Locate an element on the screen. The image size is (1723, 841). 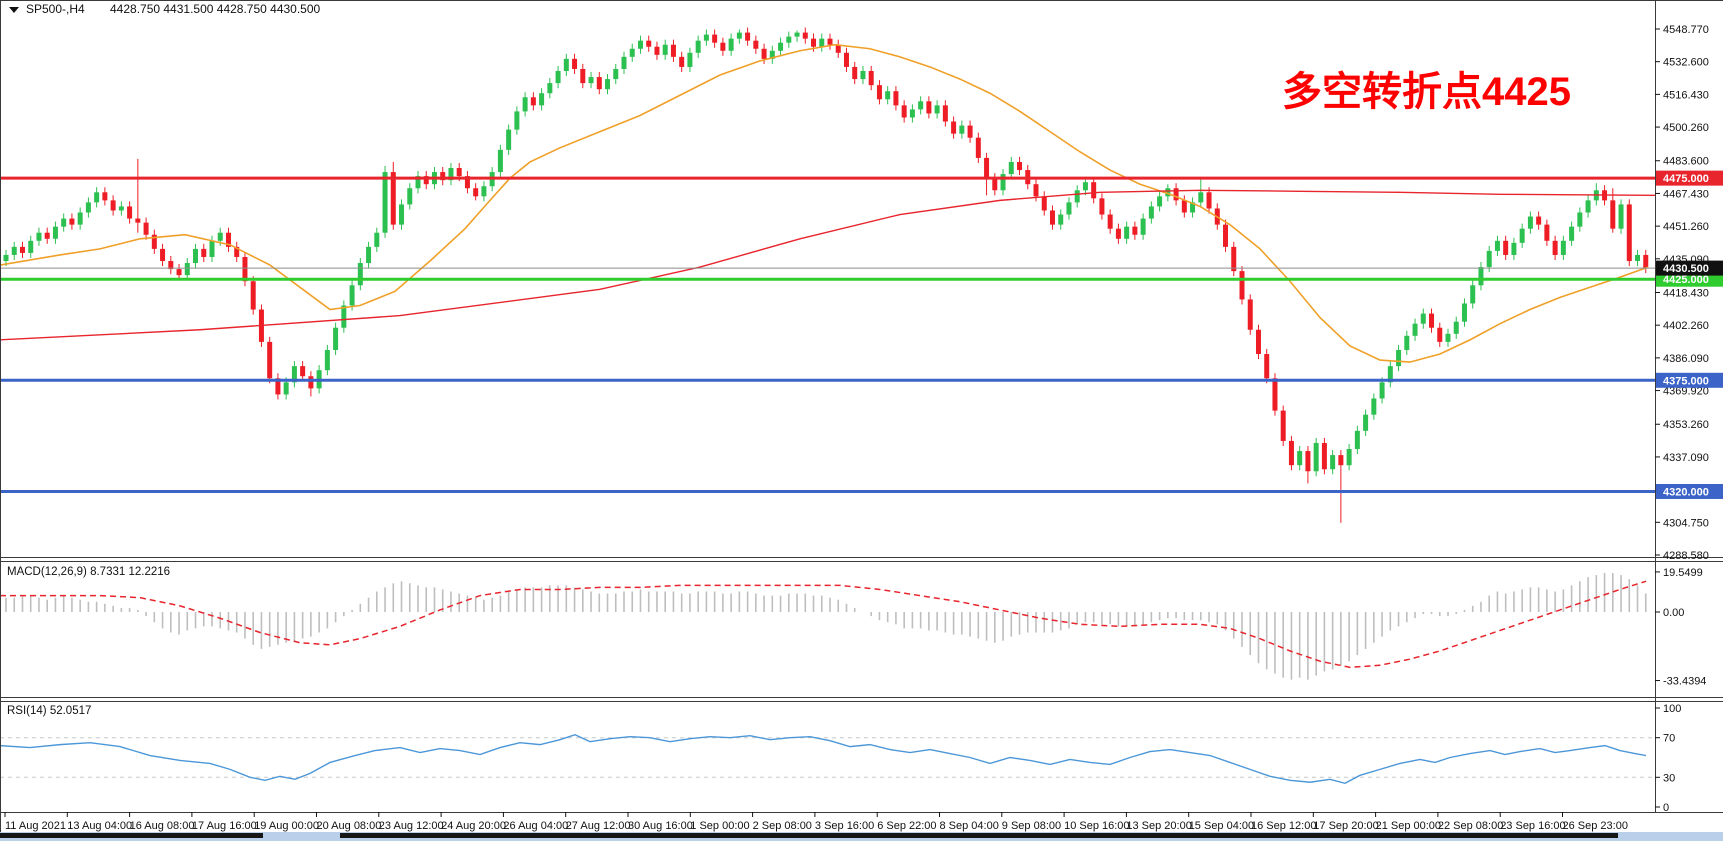
price-tick-label: 4288.580 is located at coordinates (1686, 556).